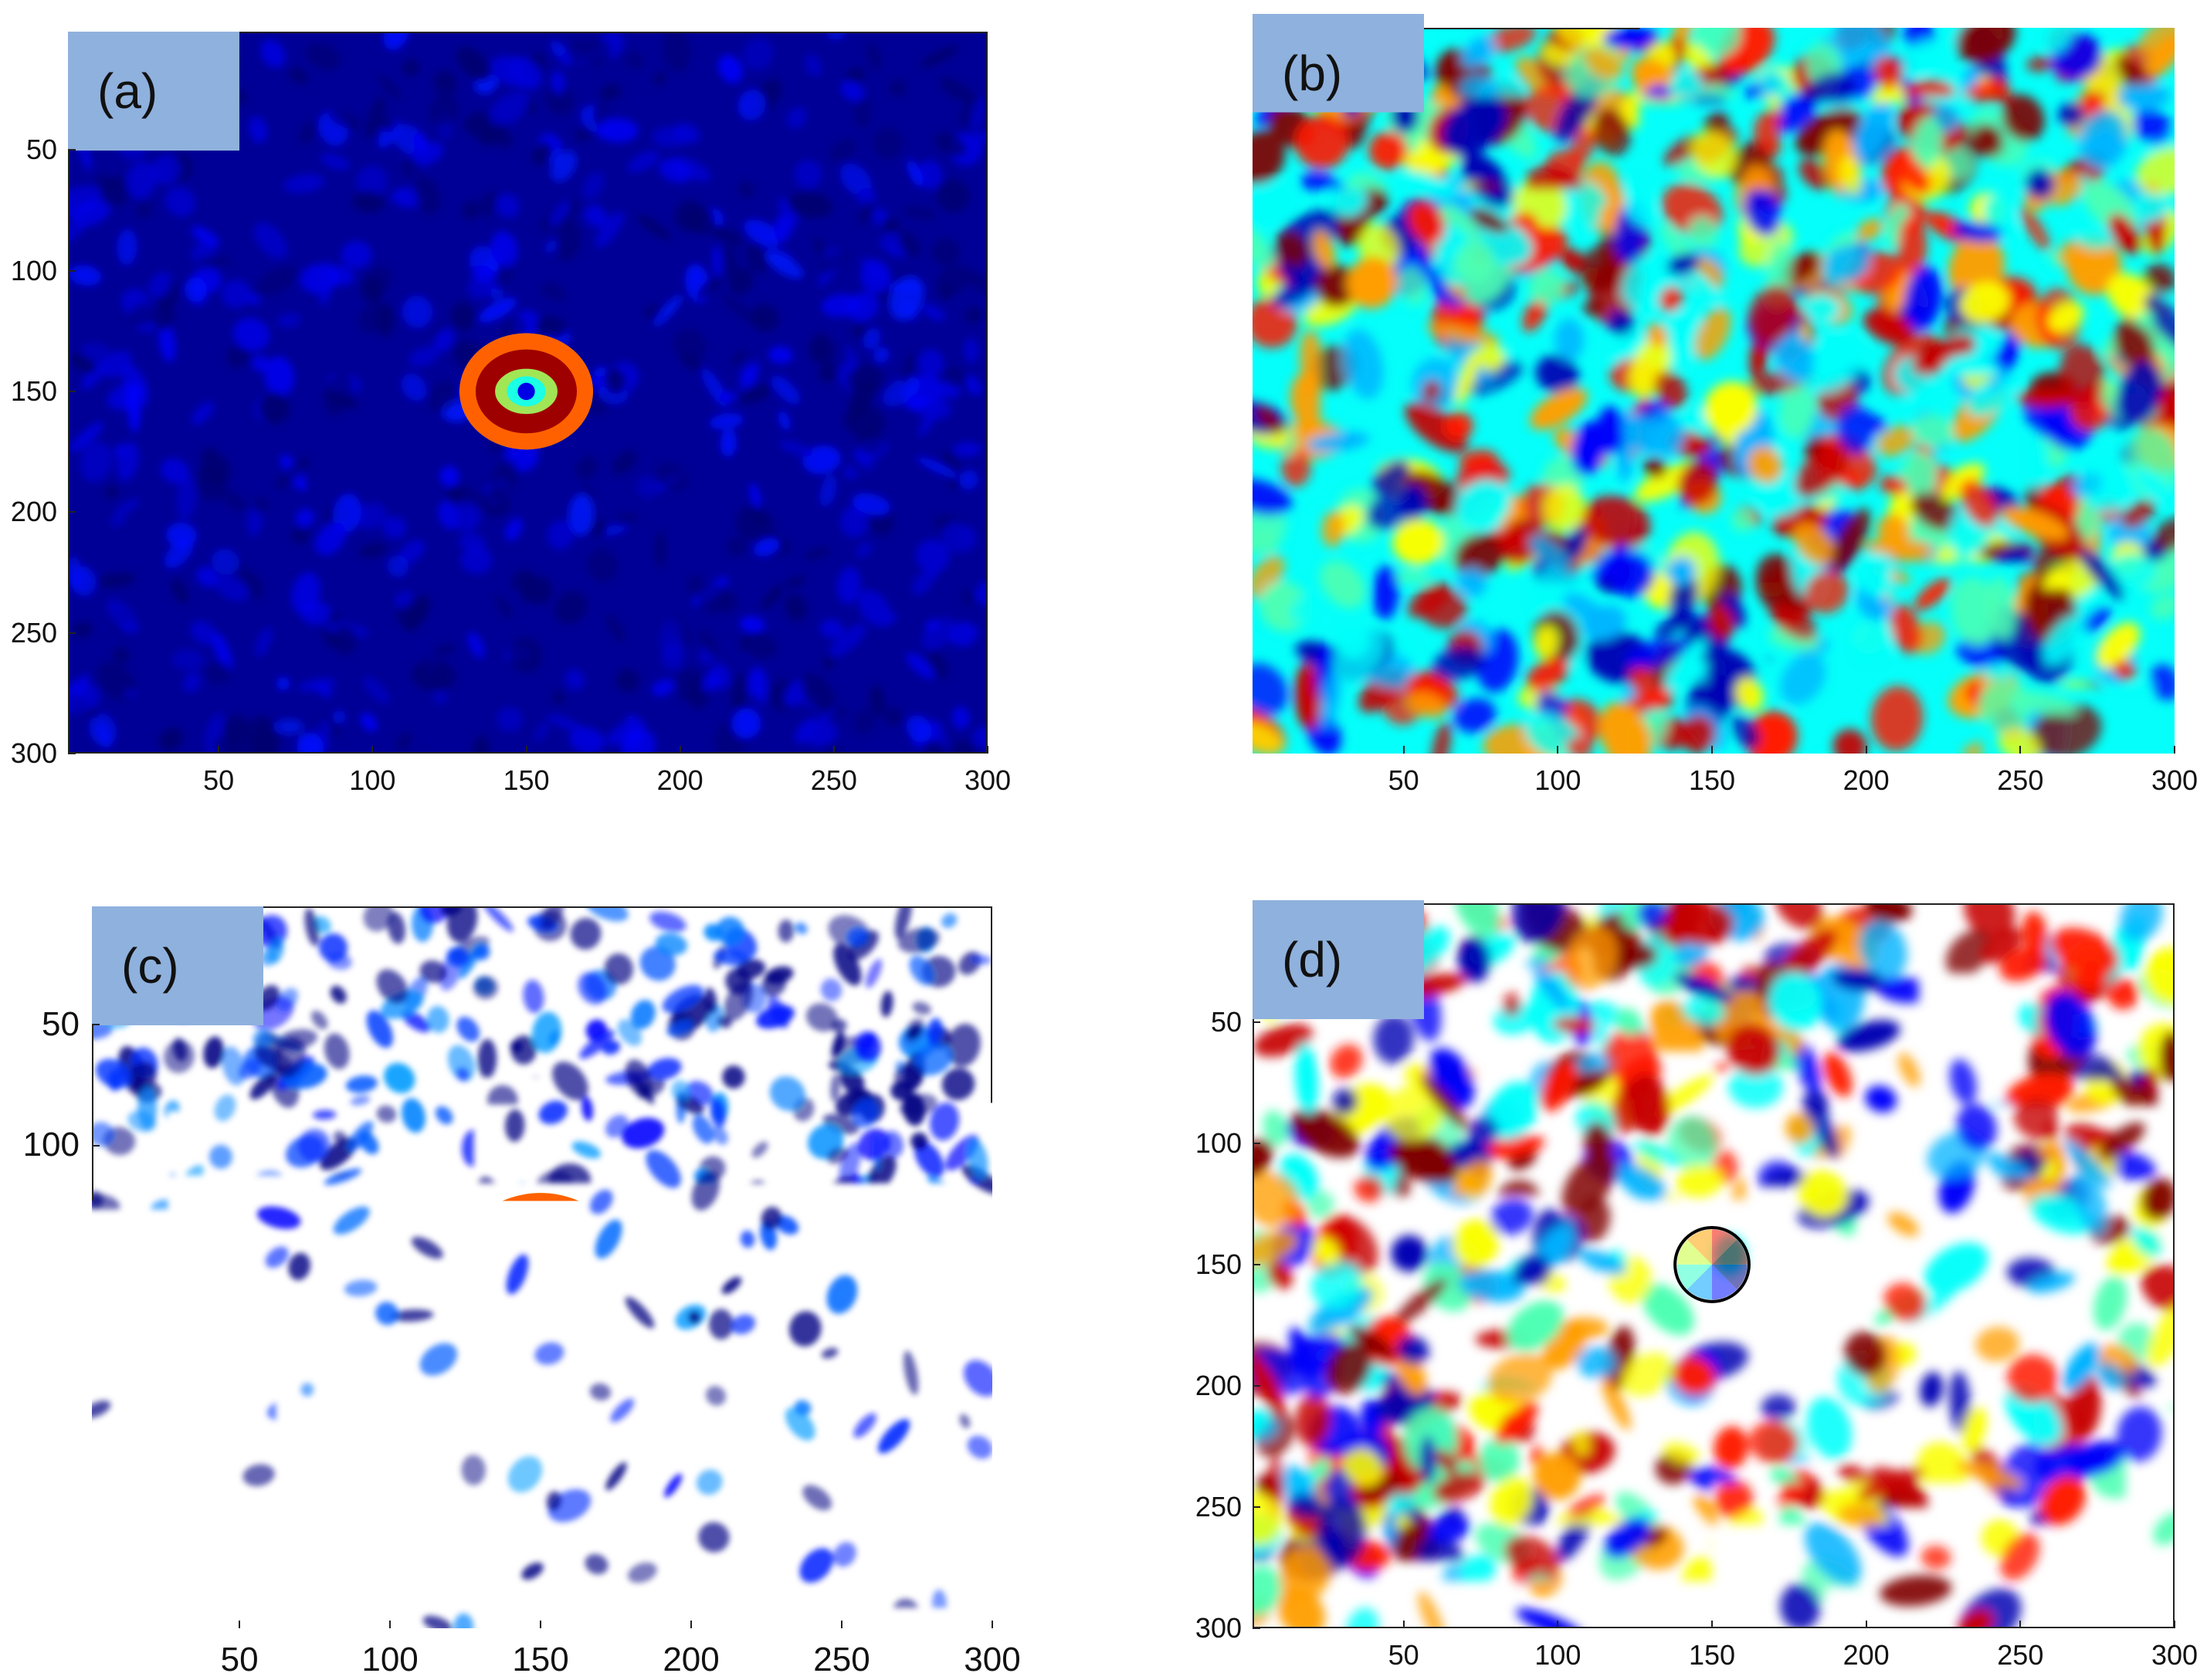  I want to click on panel-label: (b), so click(1338, 73).